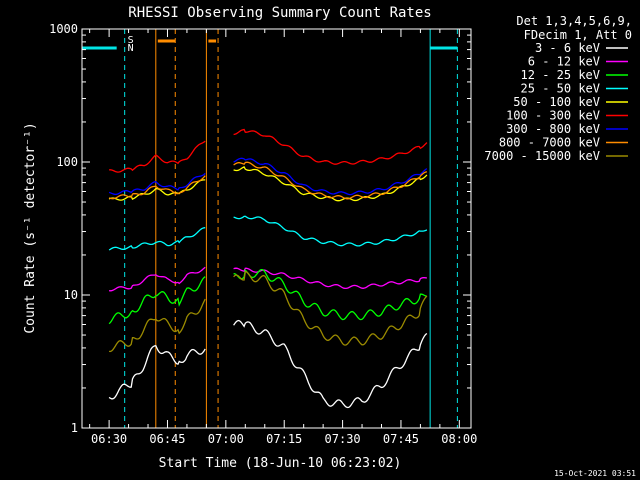 This screenshot has height=480, width=640. I want to click on legend-label-5: 100 - 300 keV, so click(553, 116).